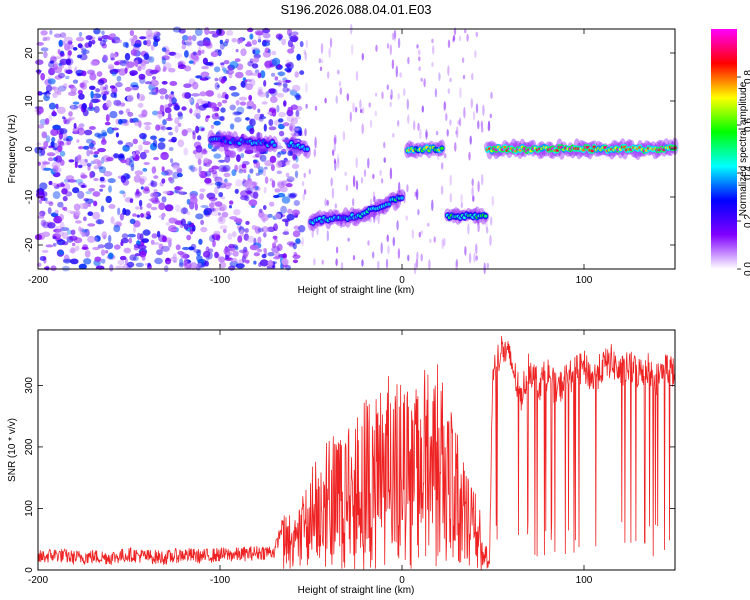 Image resolution: width=750 pixels, height=600 pixels. Describe the element at coordinates (29, 244) in the screenshot. I see `y-tick-label: -20` at that location.